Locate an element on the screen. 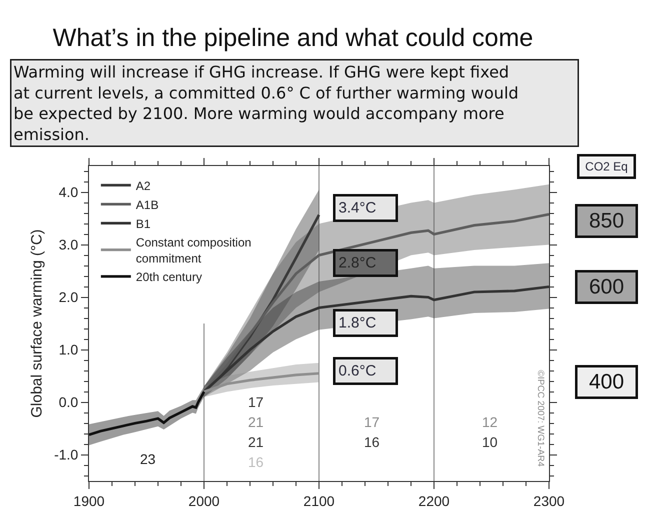 The width and height of the screenshot is (646, 527). text: 400 is located at coordinates (606, 382).